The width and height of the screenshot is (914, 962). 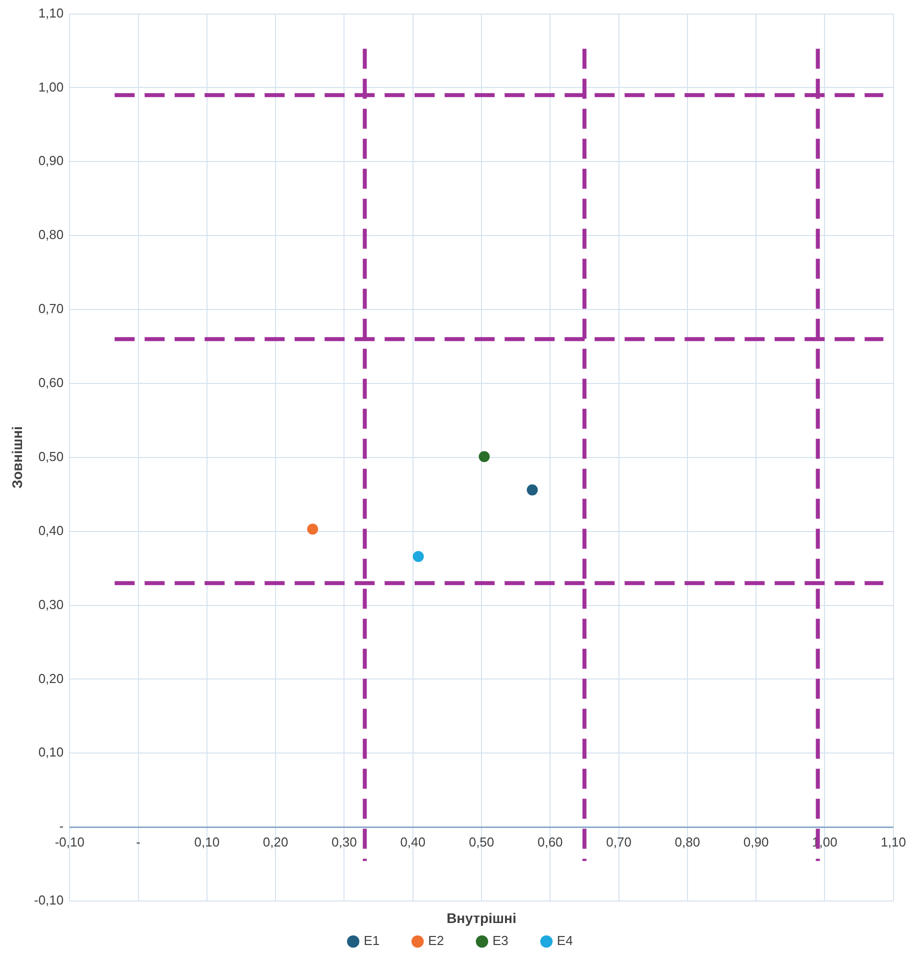 What do you see at coordinates (51, 160) in the screenshot?
I see `y-tick-label: 0,90` at bounding box center [51, 160].